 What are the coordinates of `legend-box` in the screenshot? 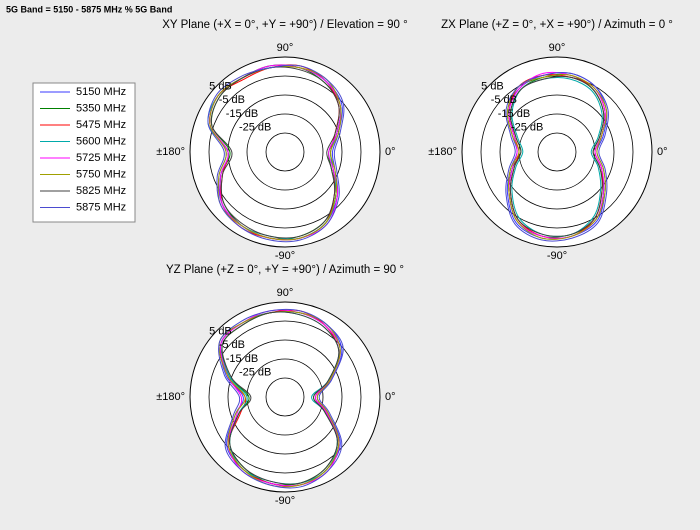 It's located at (84, 152).